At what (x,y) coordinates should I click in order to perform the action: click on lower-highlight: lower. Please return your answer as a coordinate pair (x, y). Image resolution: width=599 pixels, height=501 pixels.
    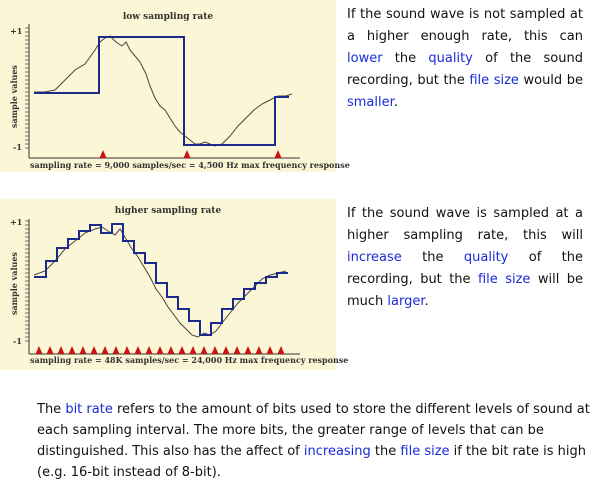
    Looking at the image, I should click on (365, 58).